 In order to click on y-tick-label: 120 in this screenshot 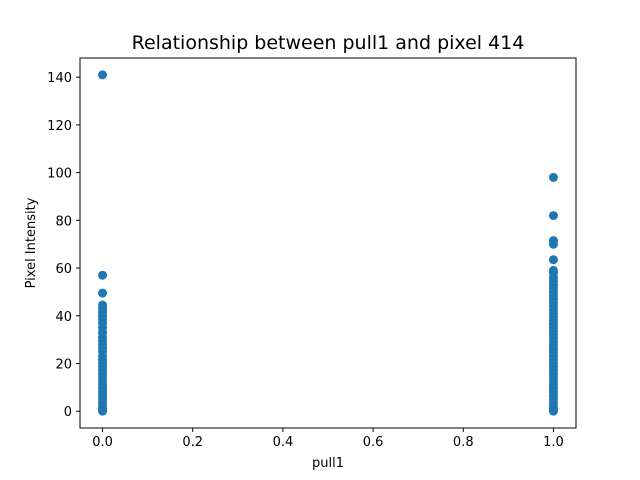, I will do `click(59, 126)`.